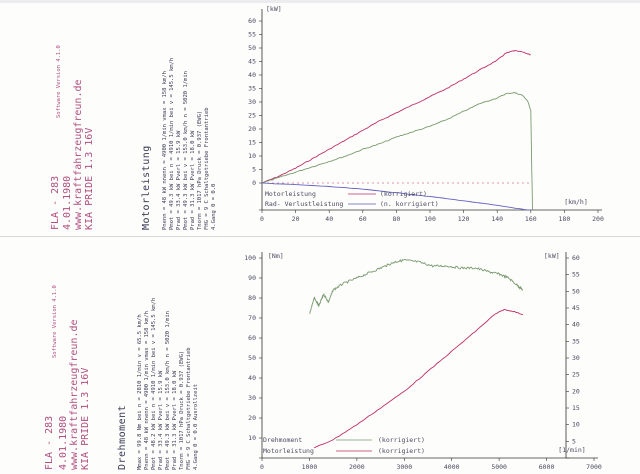 This screenshot has width=640, height=474. What do you see at coordinates (252, 378) in the screenshot?
I see `chart2-left-tick-label: 40` at bounding box center [252, 378].